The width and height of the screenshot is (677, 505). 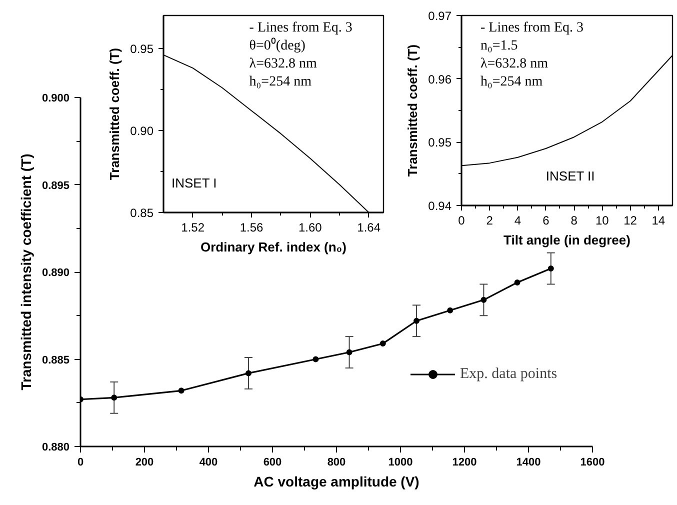 I want to click on x-tick-label: 2, so click(x=490, y=221).